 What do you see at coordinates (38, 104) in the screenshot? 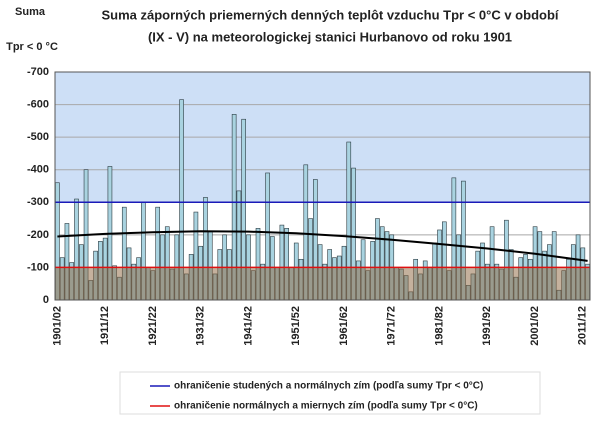
I see `y-tick-label: -600` at bounding box center [38, 104].